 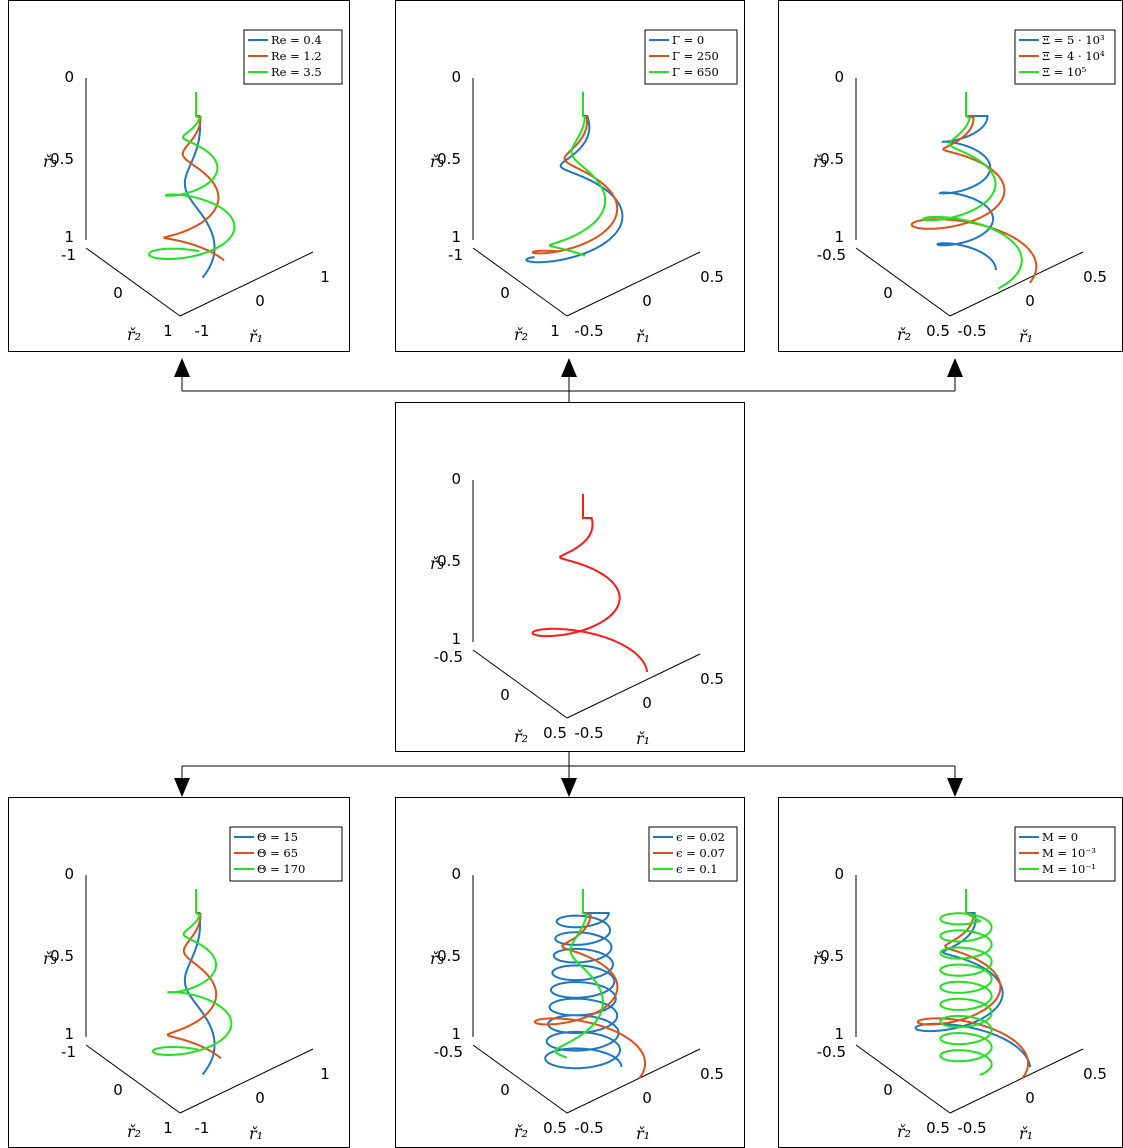 What do you see at coordinates (568, 383) in the screenshot?
I see `connector-top-stems` at bounding box center [568, 383].